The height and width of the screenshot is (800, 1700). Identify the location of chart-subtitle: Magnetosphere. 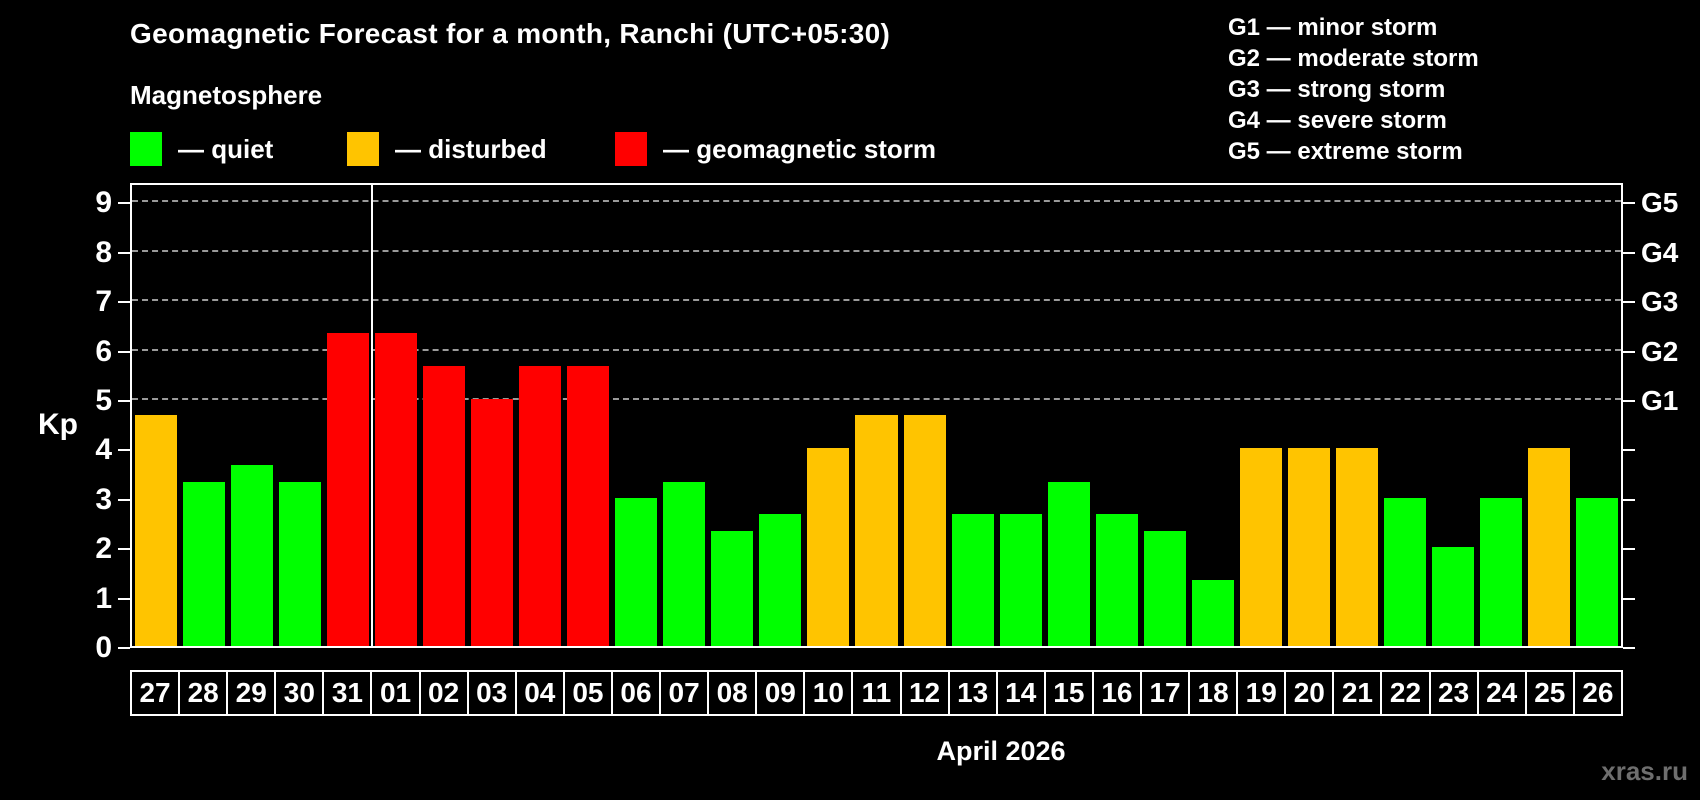
(226, 95).